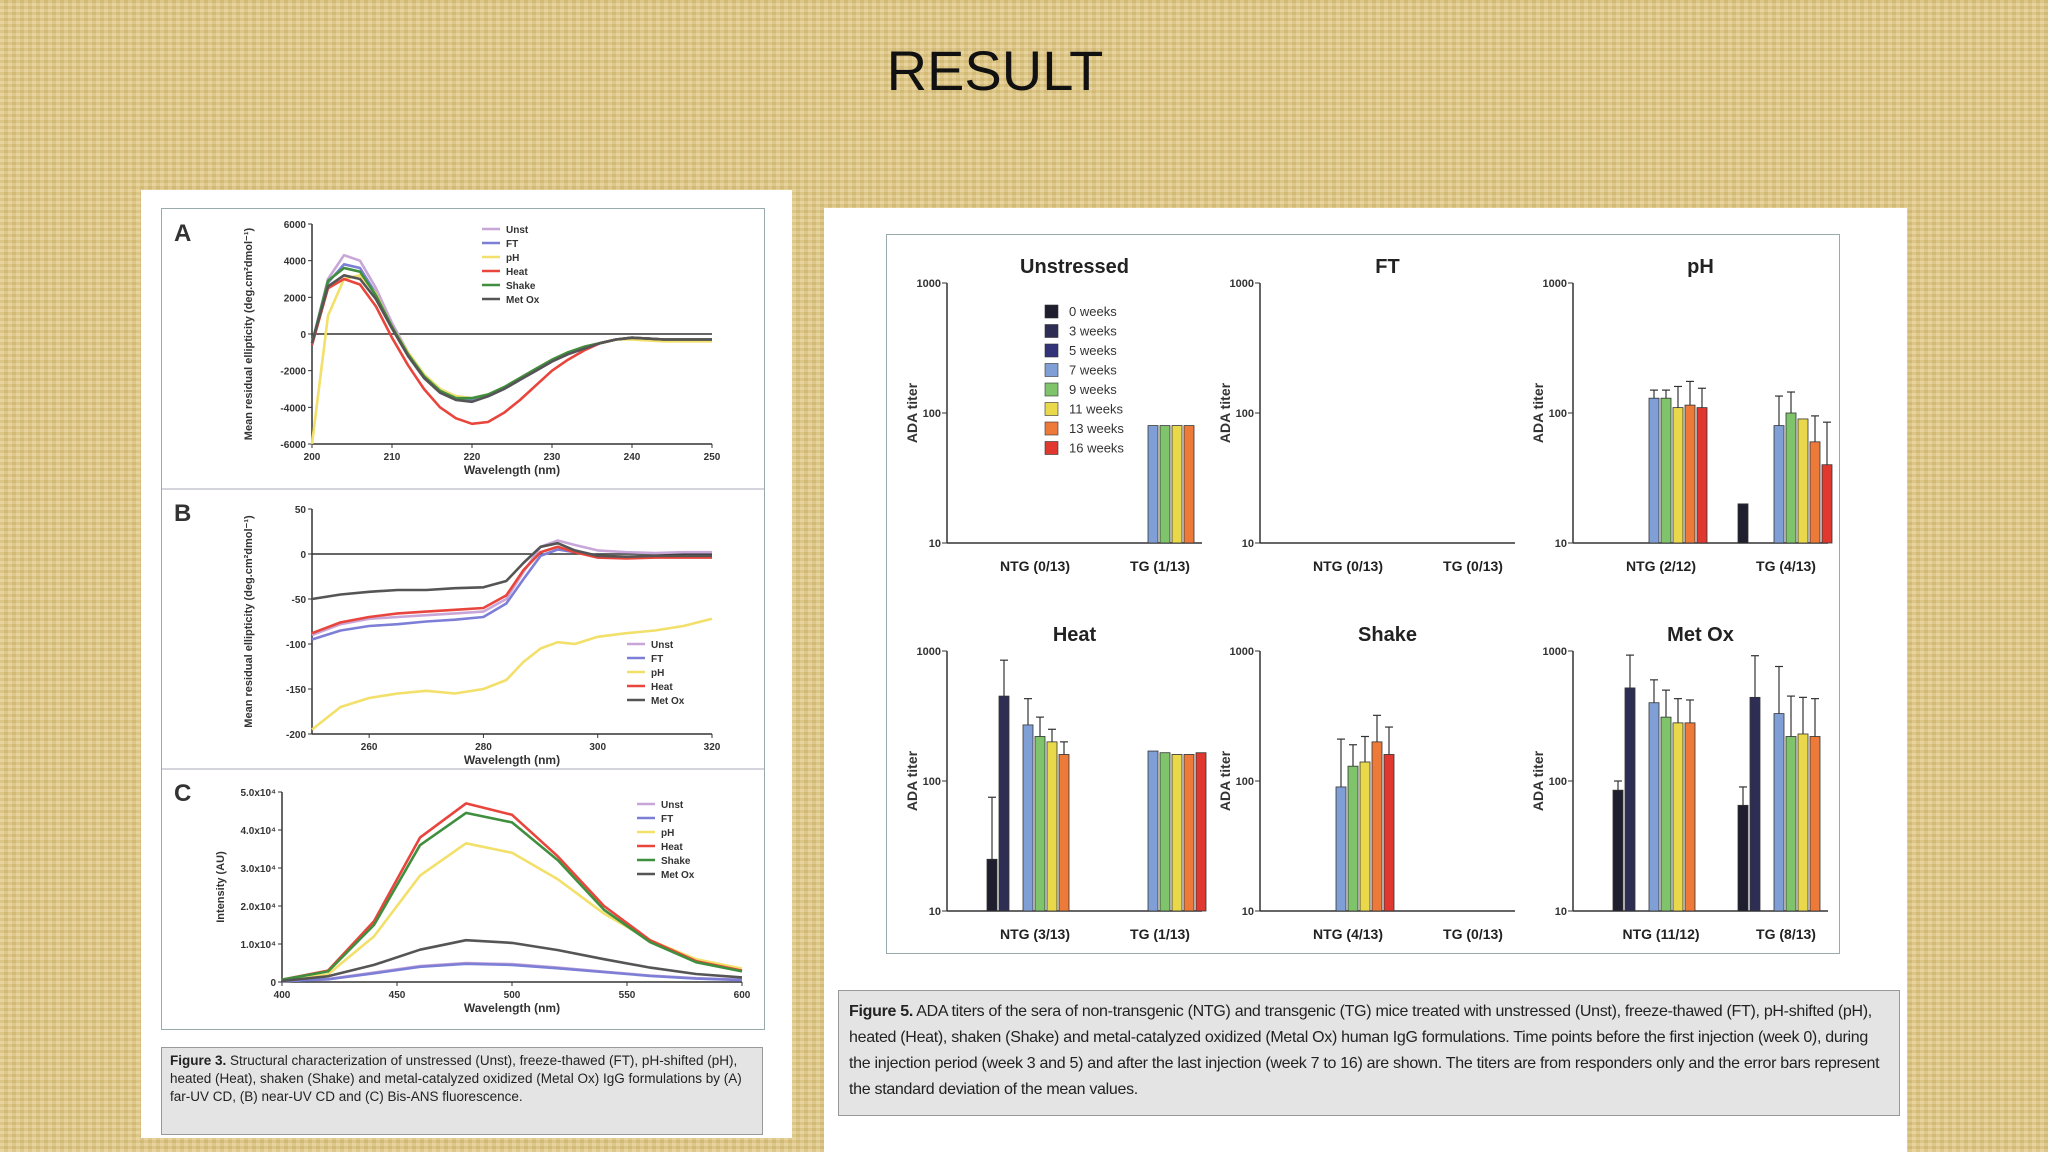  I want to click on bar-0-weeks, so click(1743, 858).